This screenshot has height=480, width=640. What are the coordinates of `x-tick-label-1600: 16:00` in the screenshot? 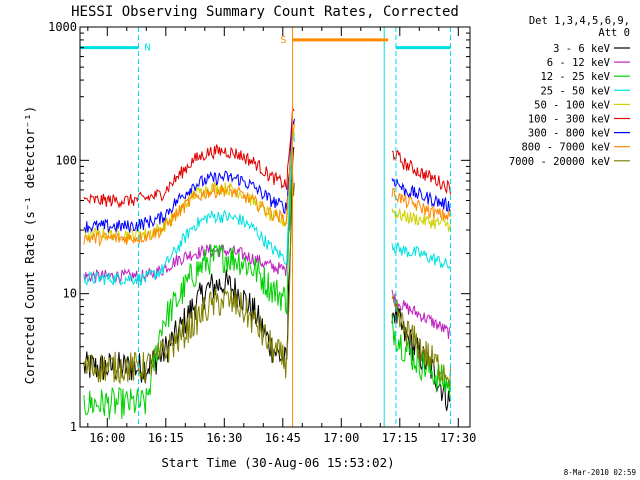 It's located at (107, 438).